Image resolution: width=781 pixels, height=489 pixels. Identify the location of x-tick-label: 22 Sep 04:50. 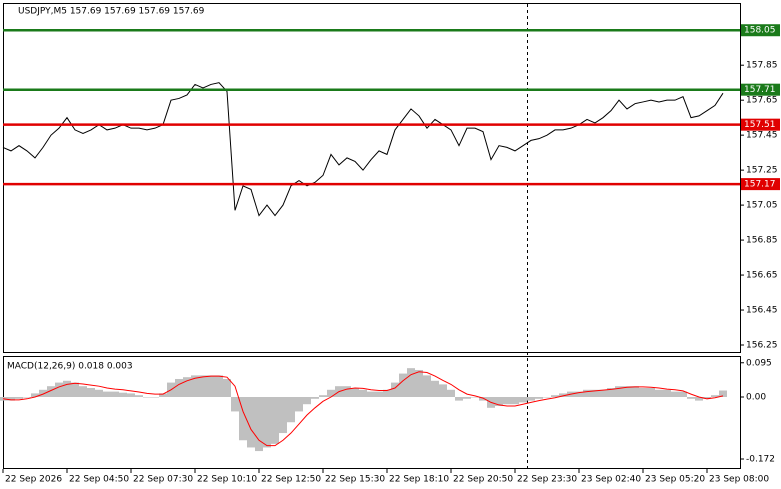
(99, 480).